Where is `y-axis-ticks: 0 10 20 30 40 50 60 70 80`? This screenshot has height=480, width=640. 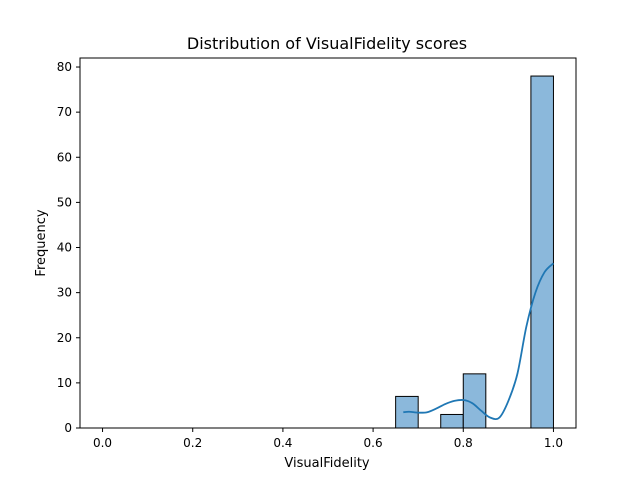 y-axis-ticks: 0 10 20 30 40 50 60 70 80 is located at coordinates (68, 247).